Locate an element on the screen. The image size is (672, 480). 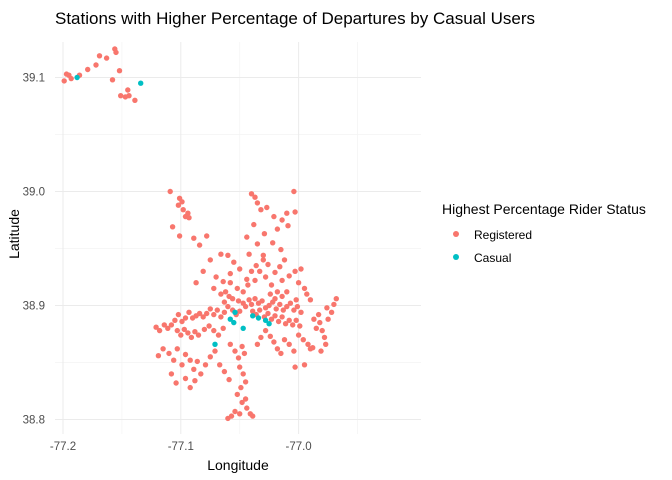
legend-label-registered: Registered is located at coordinates (503, 235).